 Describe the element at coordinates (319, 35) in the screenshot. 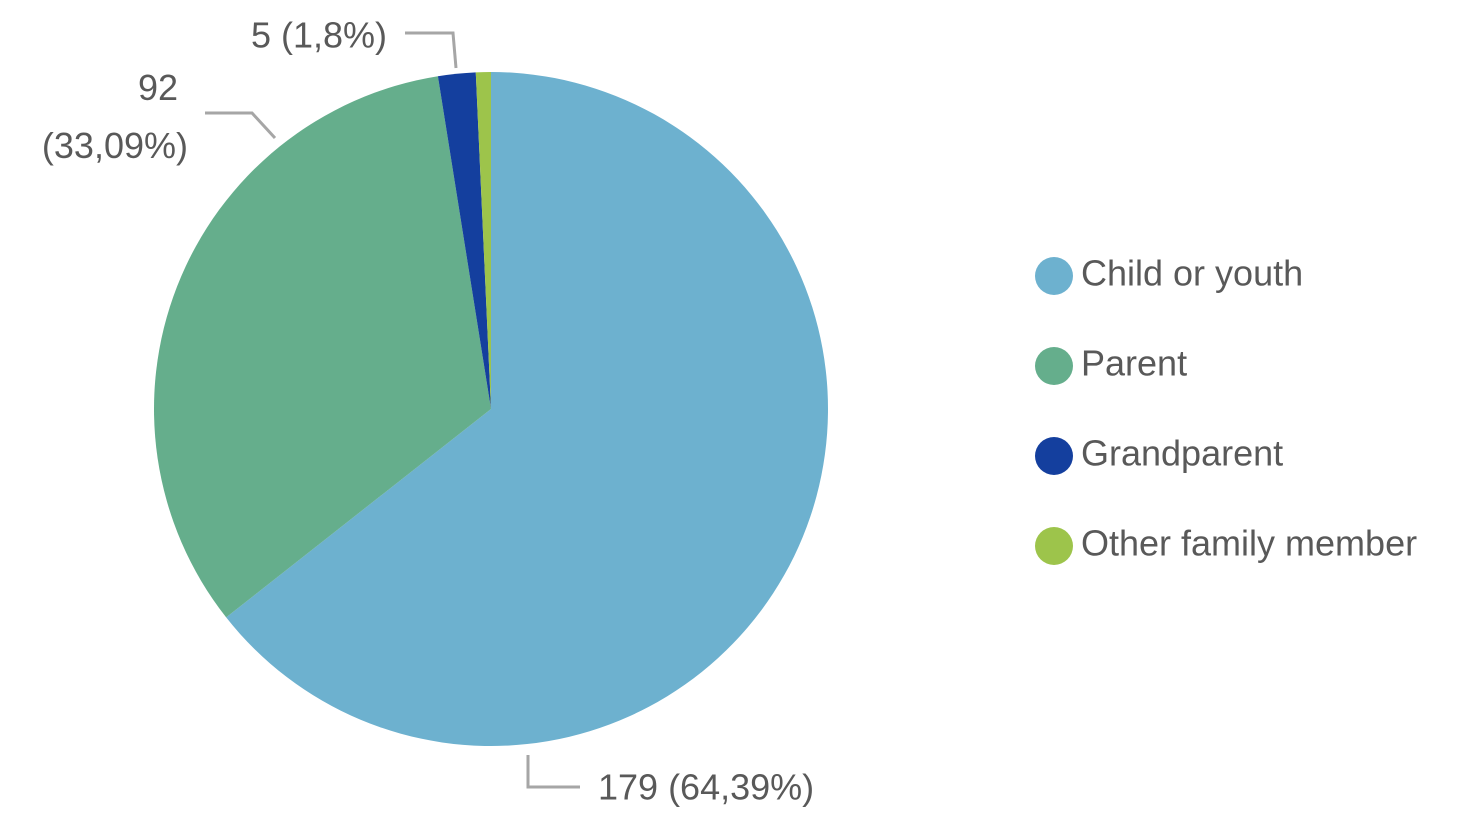

I see `data-label: 5 (1,8%)` at that location.